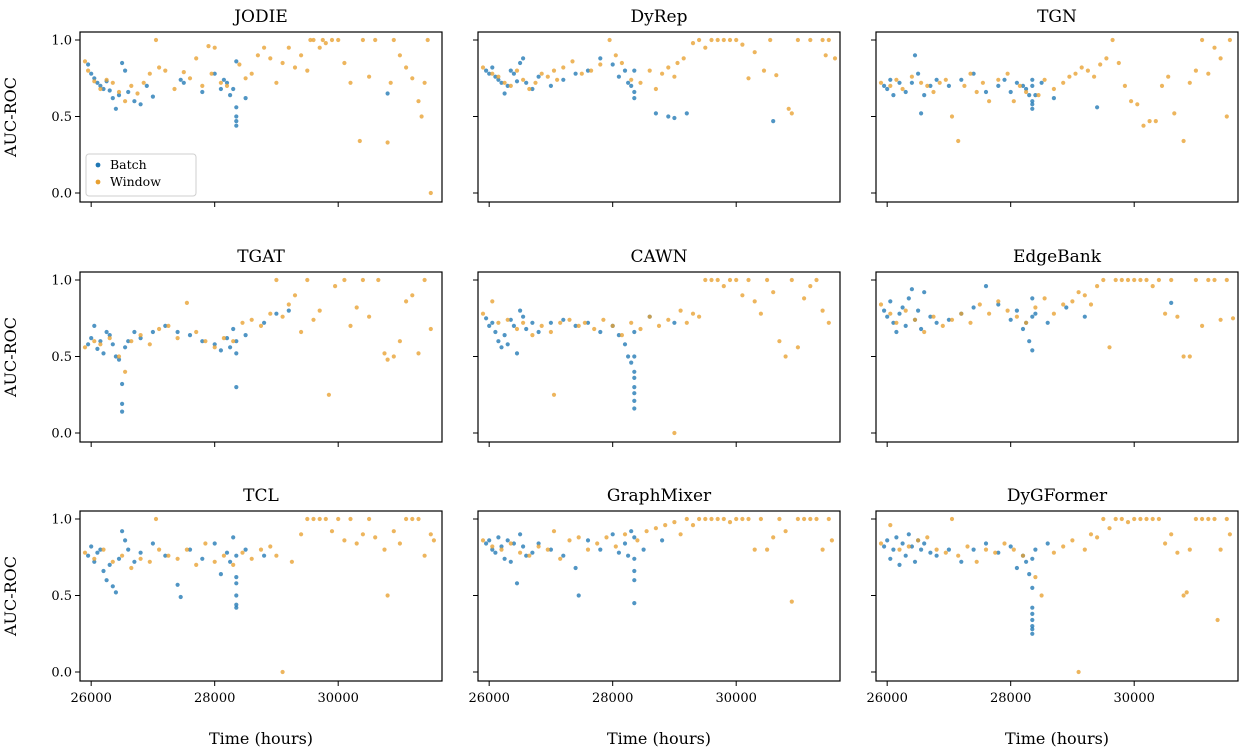  What do you see at coordinates (10, 357) in the screenshot?
I see `y-axis-label: AUC-ROC` at bounding box center [10, 357].